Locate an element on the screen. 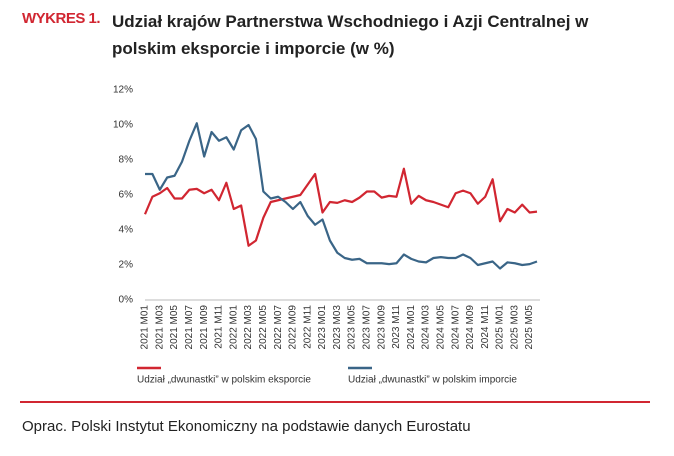  x-tick-label: 2024 M09 is located at coordinates (470, 327).